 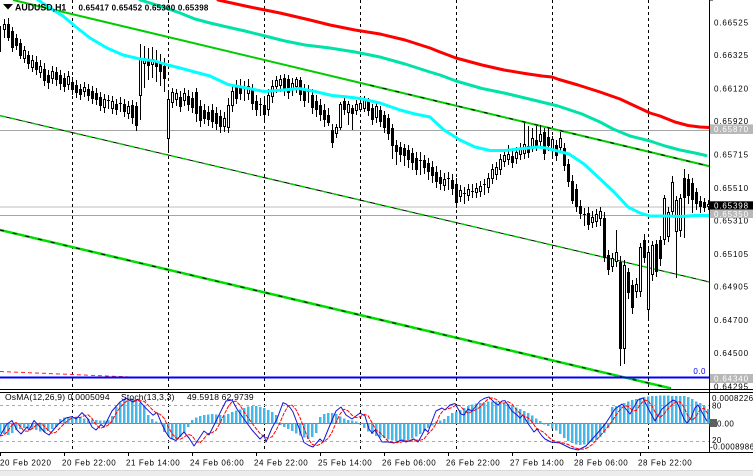 What do you see at coordinates (731, 55) in the screenshot?
I see `svg-text: 0.66325` at bounding box center [731, 55].